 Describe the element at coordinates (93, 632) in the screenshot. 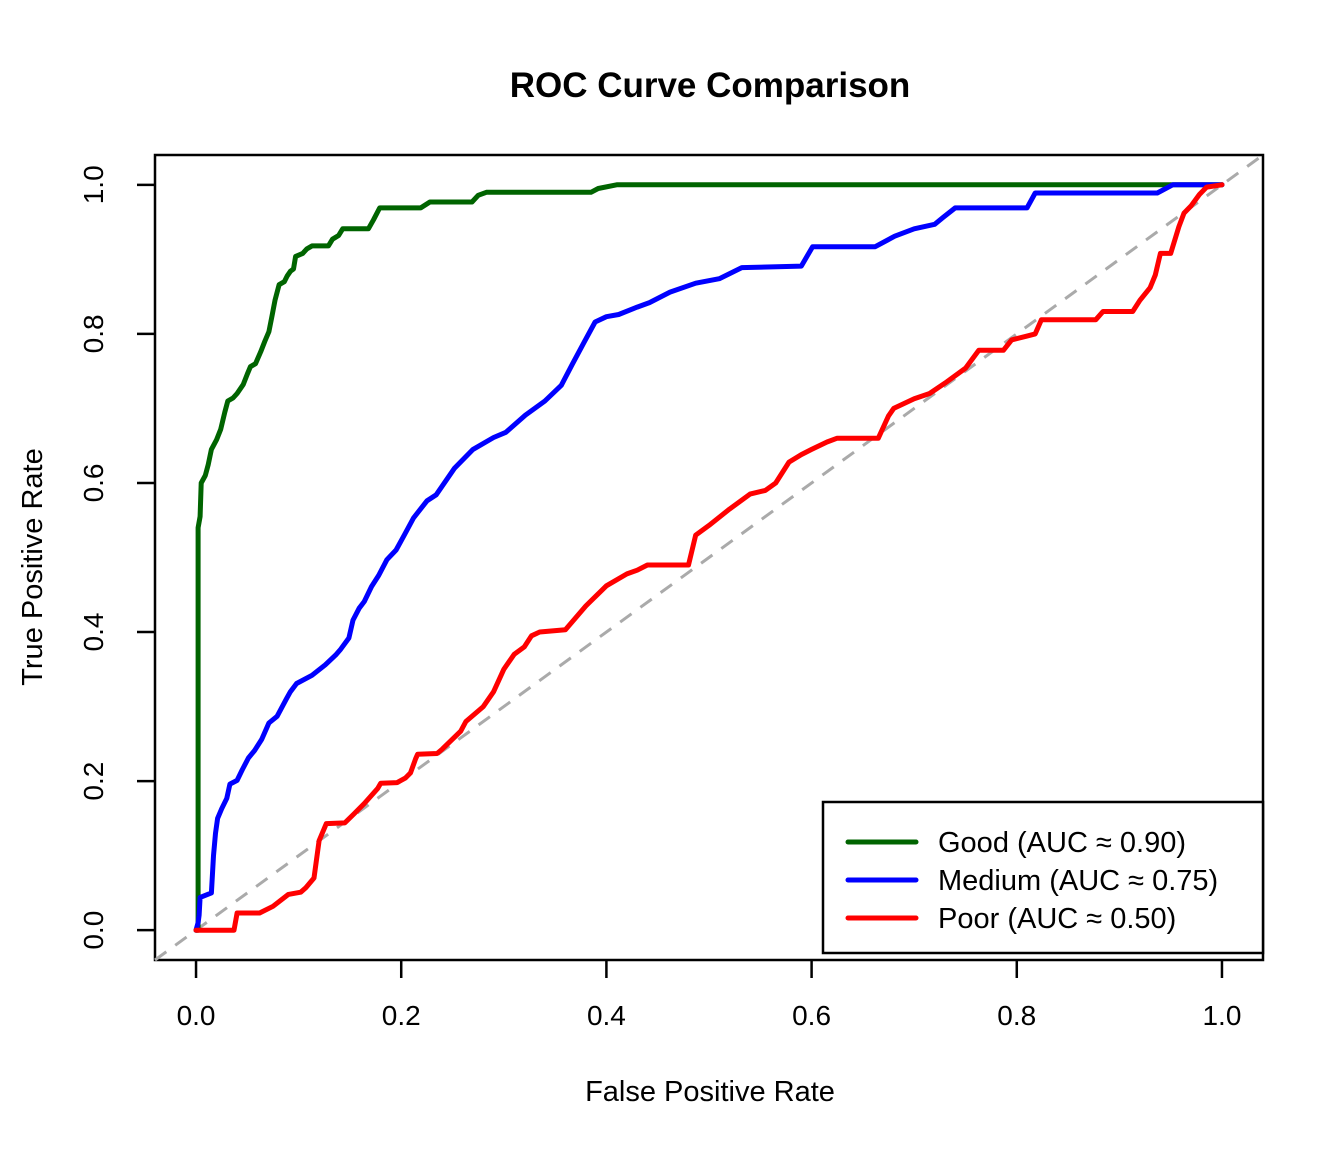

I see `y-tick-label: 0.4` at that location.